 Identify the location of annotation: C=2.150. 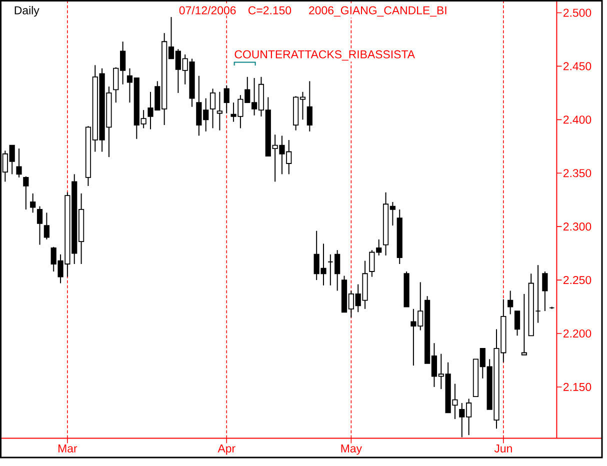
(270, 10).